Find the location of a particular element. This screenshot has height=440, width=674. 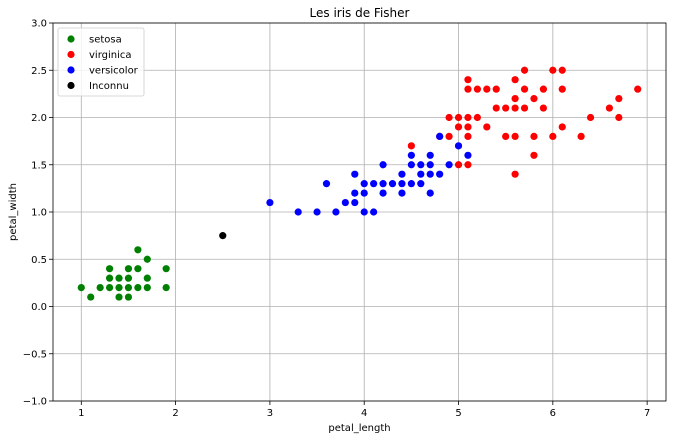

y-tick-label: −1.0 is located at coordinates (35, 402).